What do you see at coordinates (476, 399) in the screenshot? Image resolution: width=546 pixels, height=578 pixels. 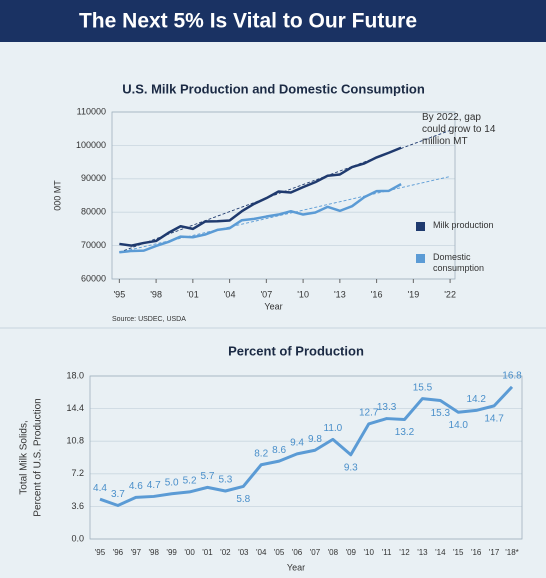 I see `data-label: 14.2` at bounding box center [476, 399].